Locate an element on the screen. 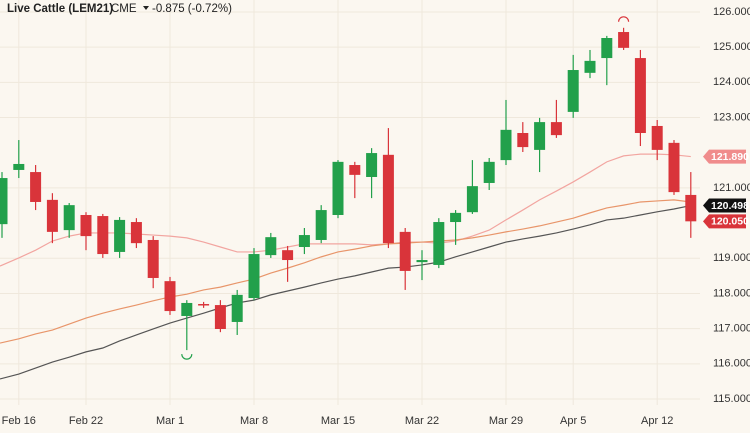 The image size is (750, 433). y-tick-label: 116.000 is located at coordinates (731, 364).